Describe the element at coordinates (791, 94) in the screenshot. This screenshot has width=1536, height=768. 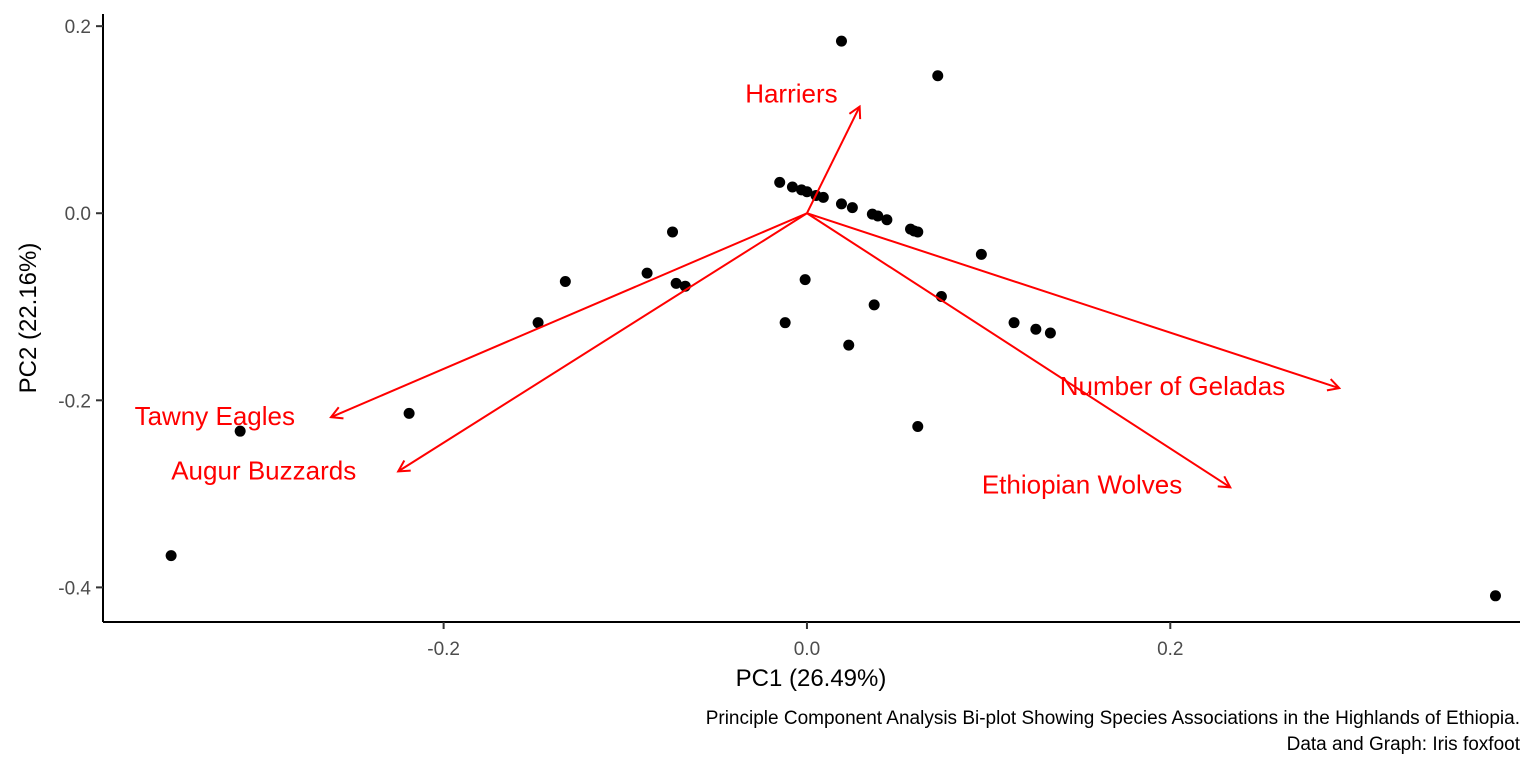
I see `vector-label-0: Harriers` at that location.